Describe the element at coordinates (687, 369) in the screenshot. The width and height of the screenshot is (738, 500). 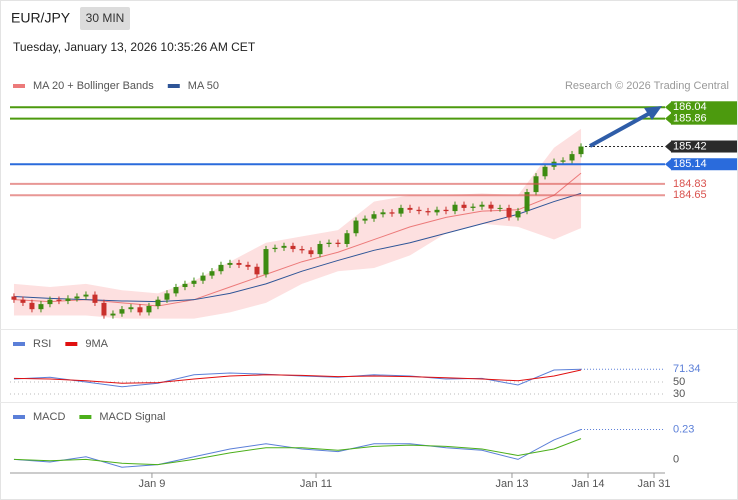
I see `last-value-label: 71.34` at that location.